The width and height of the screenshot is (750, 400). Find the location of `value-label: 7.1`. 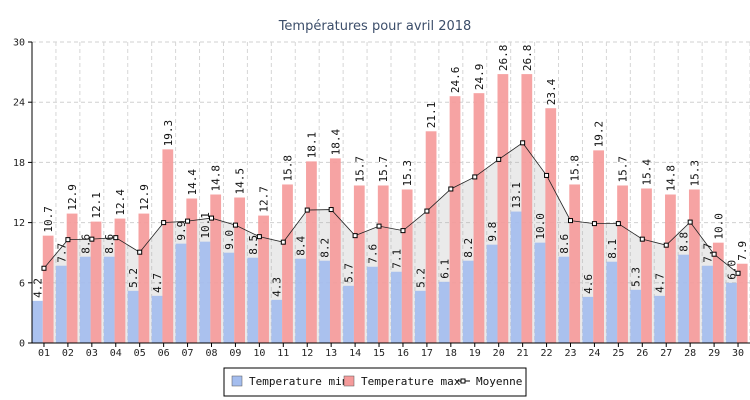

value-label: 7.1 is located at coordinates (396, 259).